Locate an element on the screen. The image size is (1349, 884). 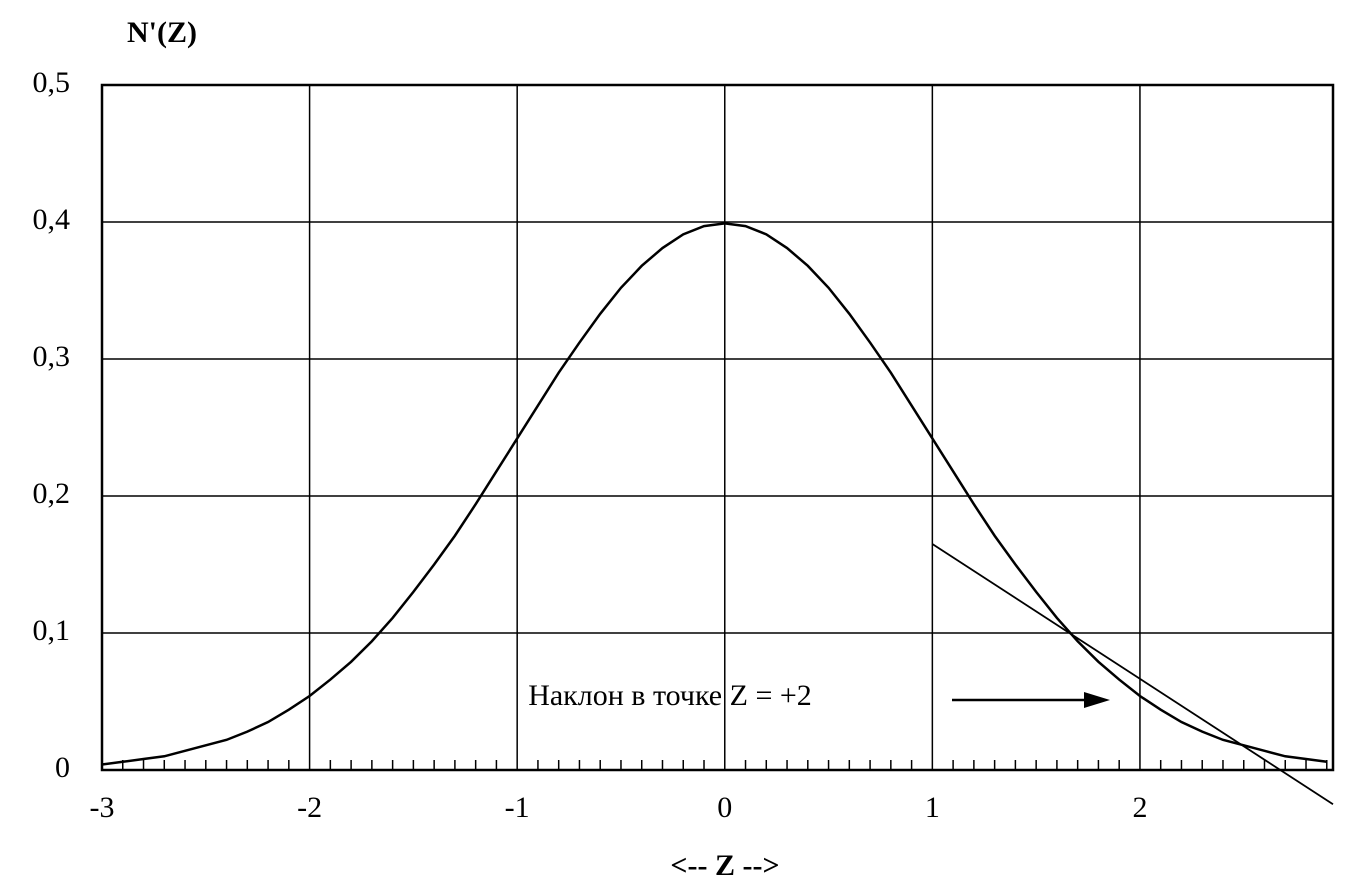
x-tick-label: -1 is located at coordinates (517, 807).